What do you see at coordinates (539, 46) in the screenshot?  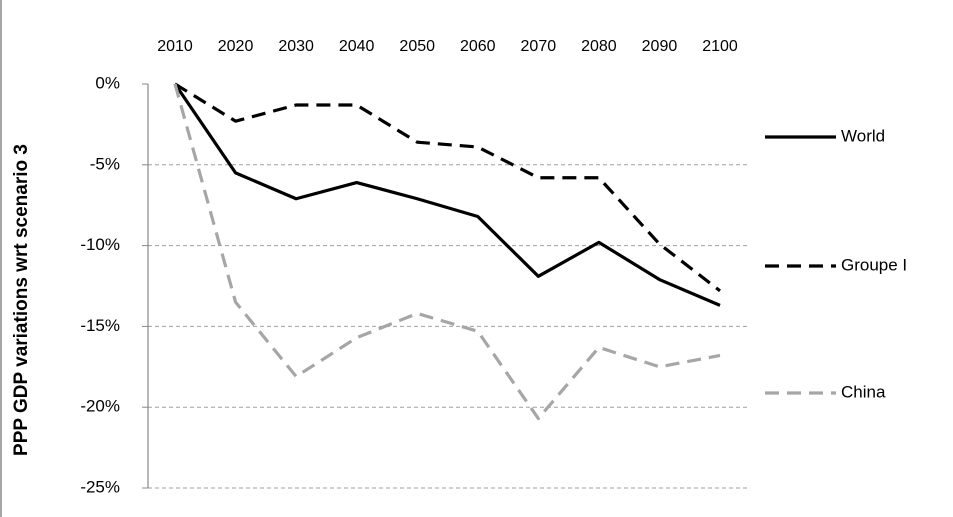 I see `x-tick-label: 2070` at bounding box center [539, 46].